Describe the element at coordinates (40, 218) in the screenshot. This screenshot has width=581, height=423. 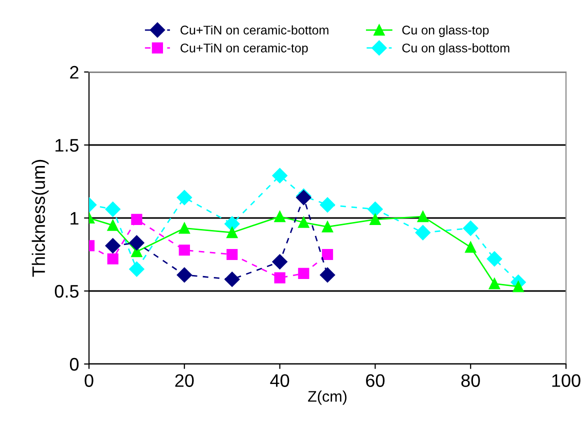
I see `y-axis-title: Thickness(um)` at that location.